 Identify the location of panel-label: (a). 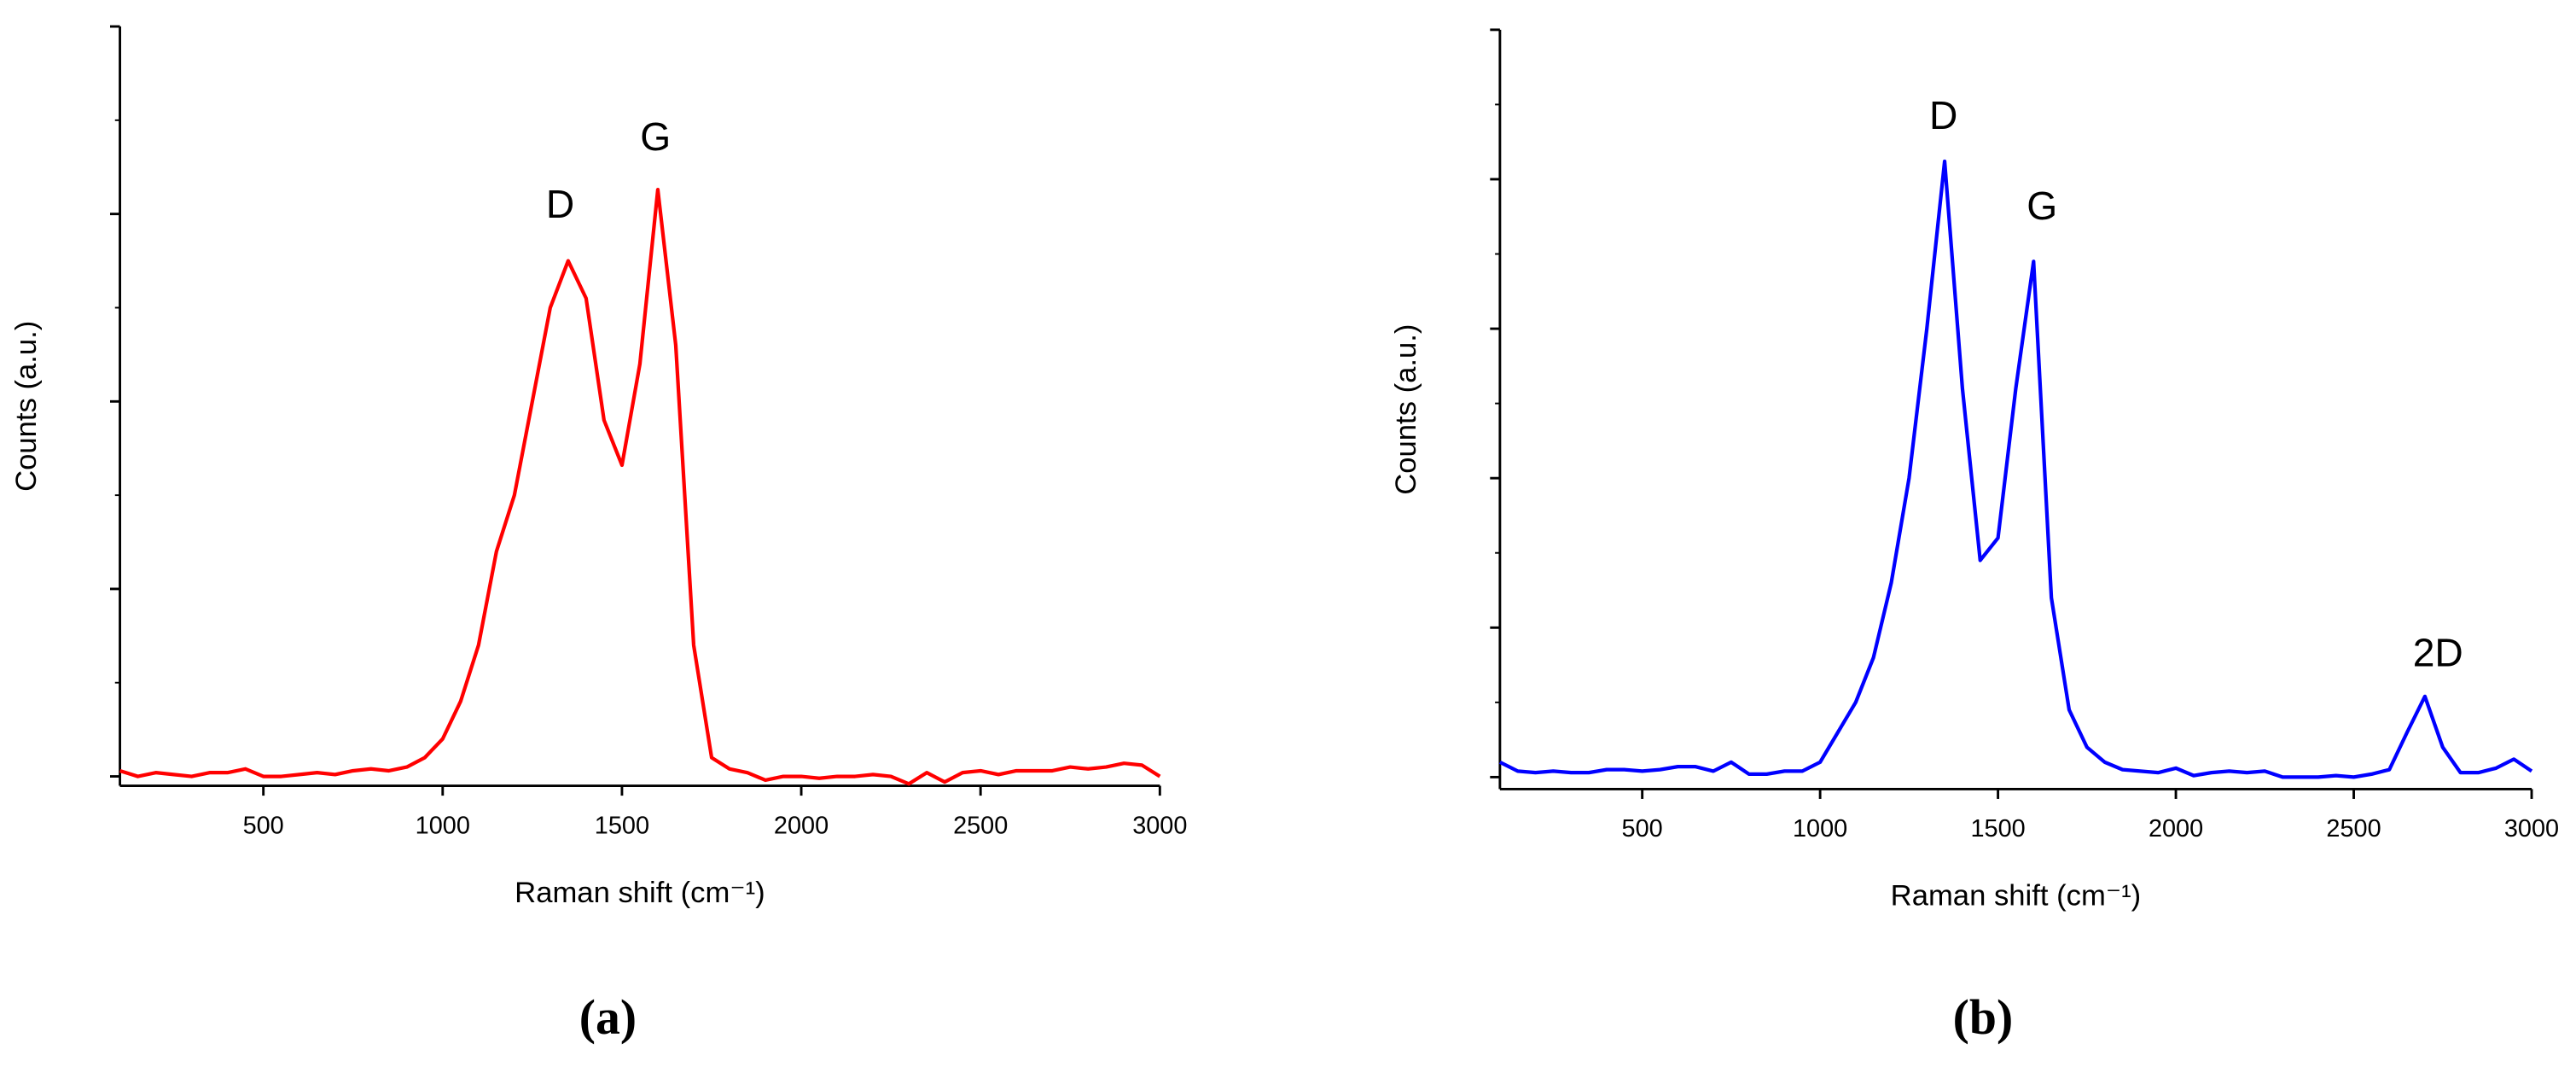
(608, 1018).